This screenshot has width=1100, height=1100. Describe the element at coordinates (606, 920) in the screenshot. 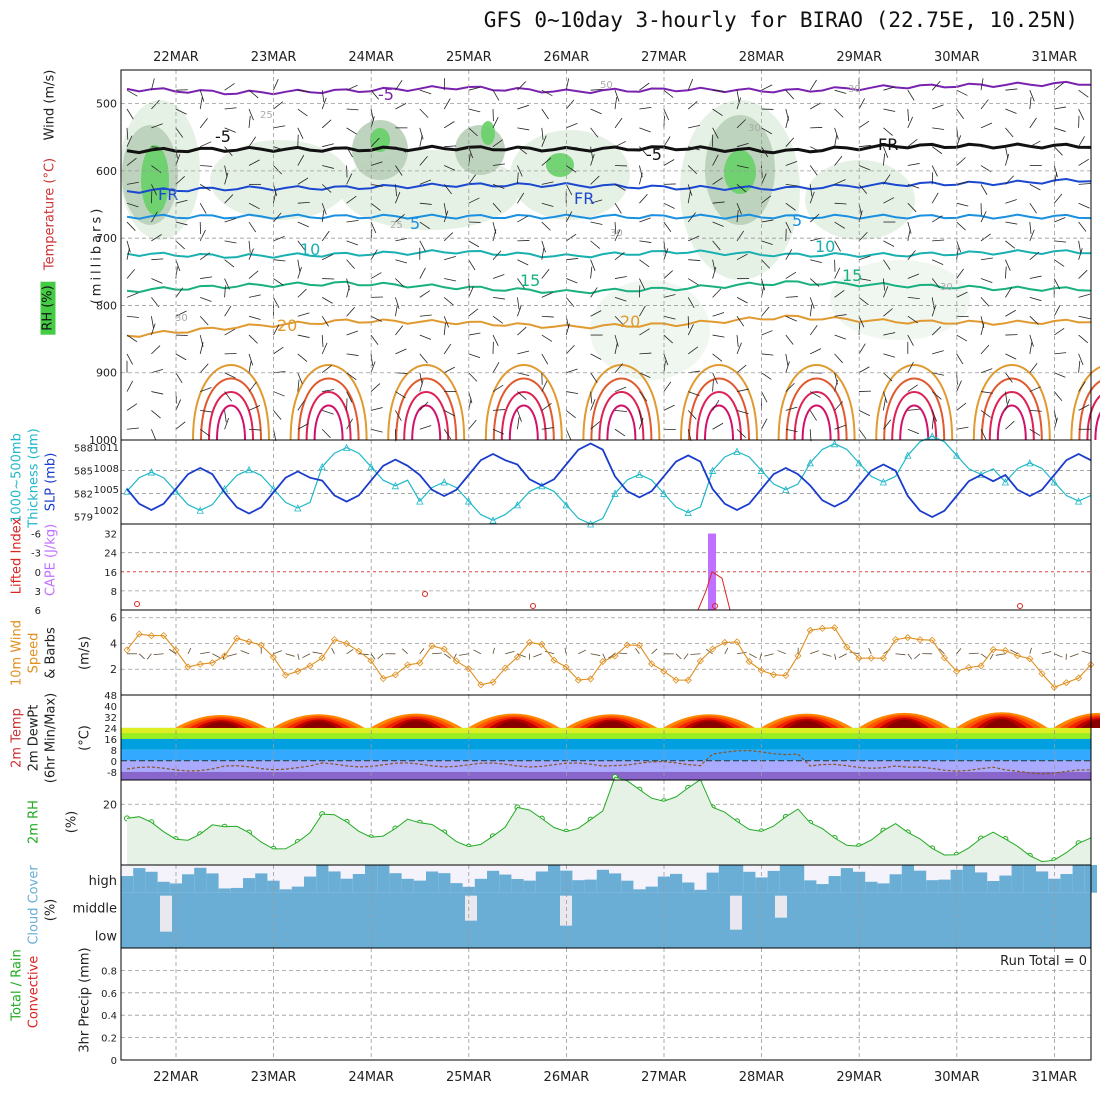

I see `cloud-mid-low-fill` at that location.